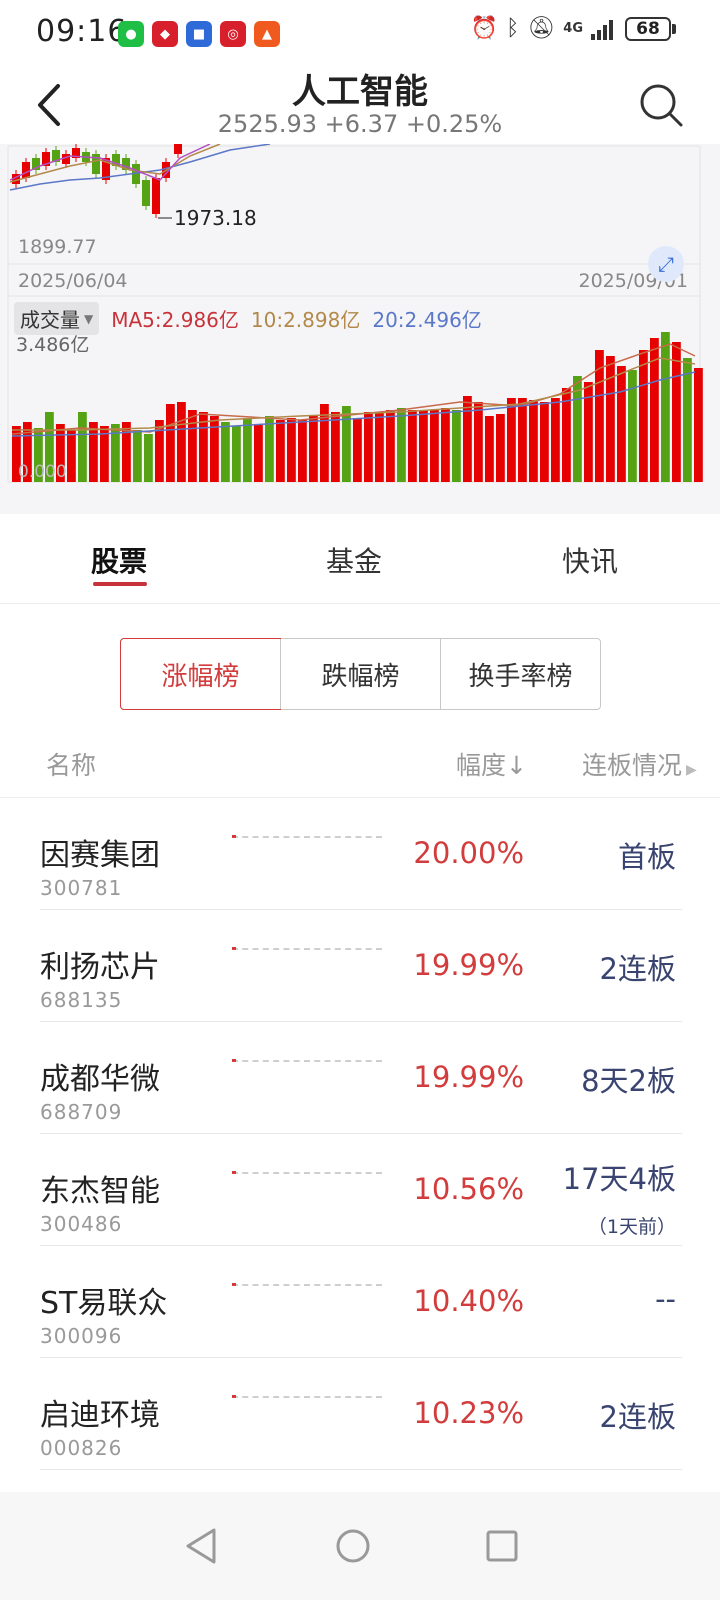  I want to click on table-header: 名称 幅度↓ 连板情况 ▶, so click(360, 762).